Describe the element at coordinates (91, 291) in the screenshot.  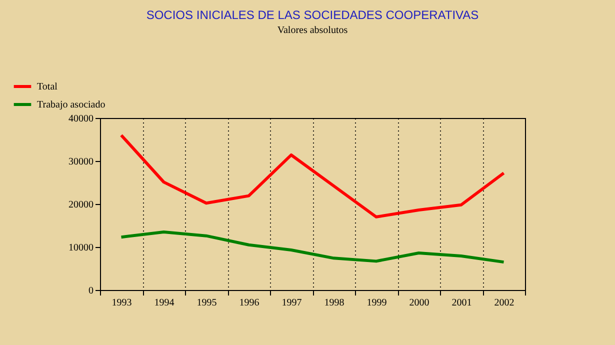
I see `y-tick-label: 0` at that location.